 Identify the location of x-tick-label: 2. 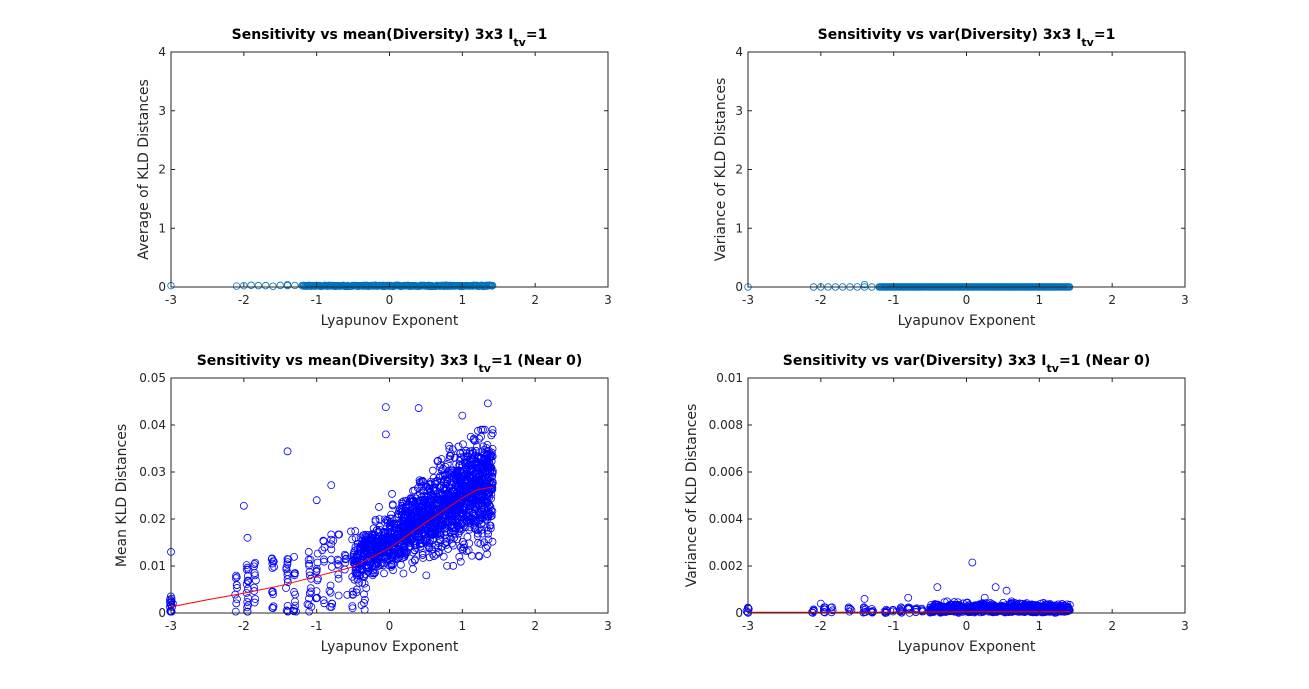
(535, 626).